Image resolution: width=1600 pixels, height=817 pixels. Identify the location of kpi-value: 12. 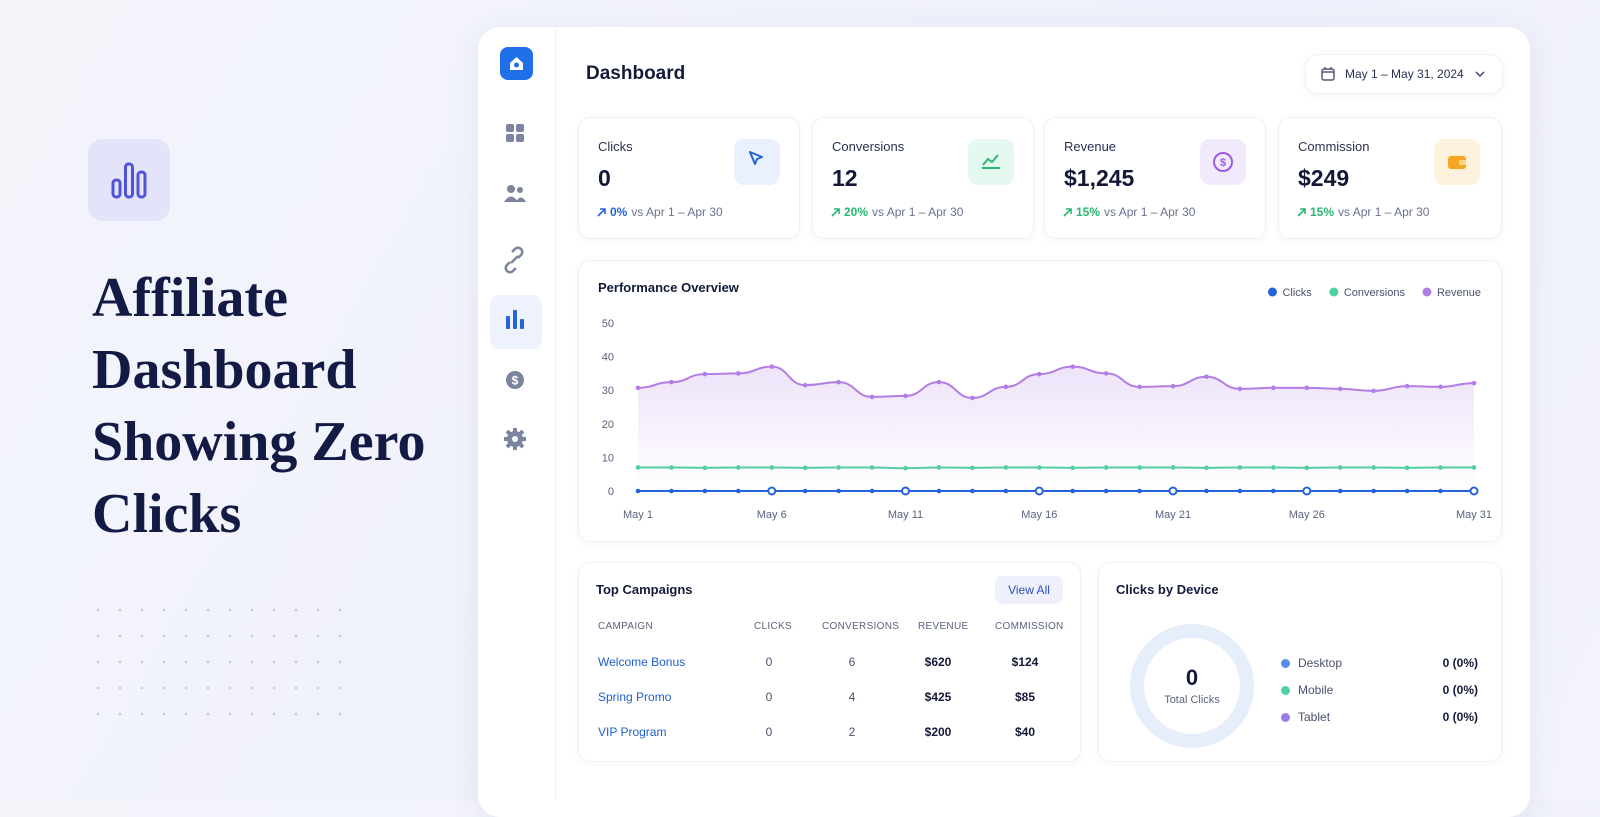
(845, 178).